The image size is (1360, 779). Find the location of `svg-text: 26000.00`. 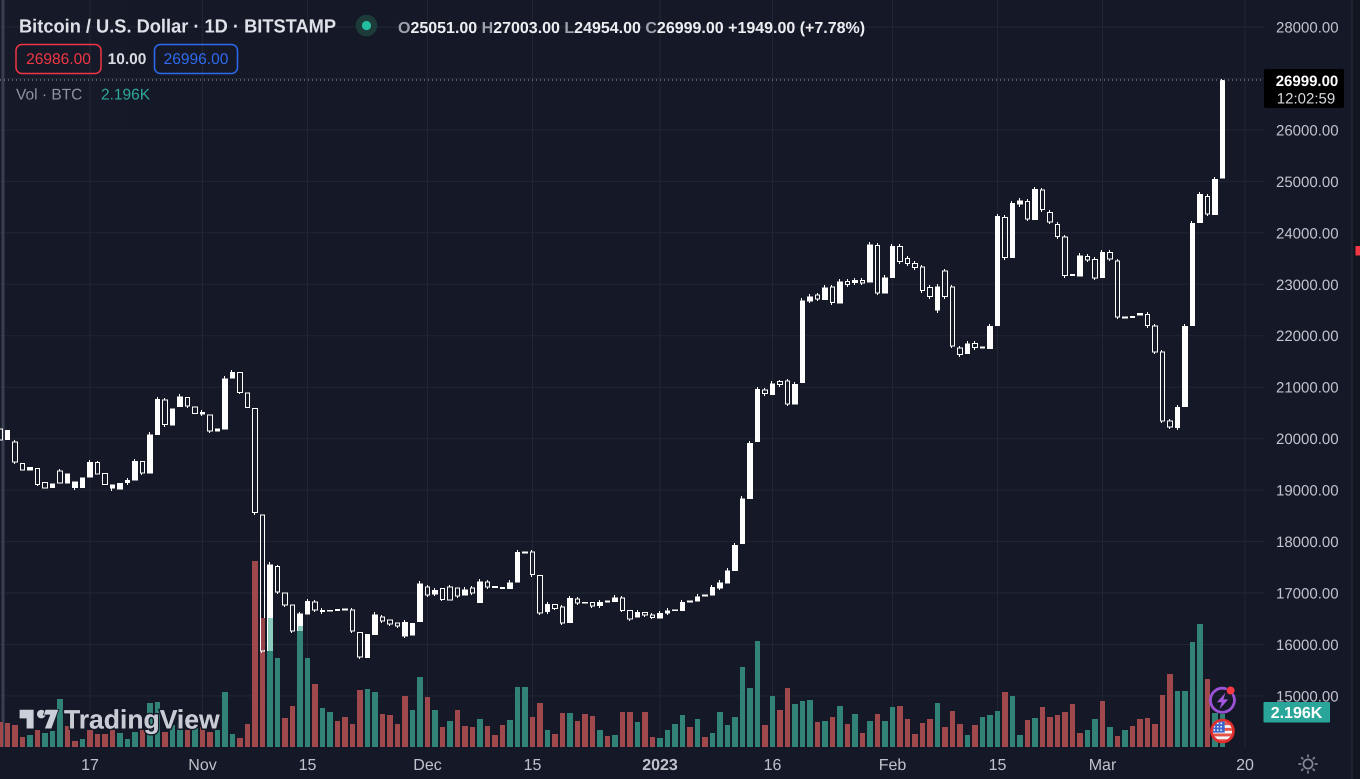

svg-text: 26000.00 is located at coordinates (1307, 130).